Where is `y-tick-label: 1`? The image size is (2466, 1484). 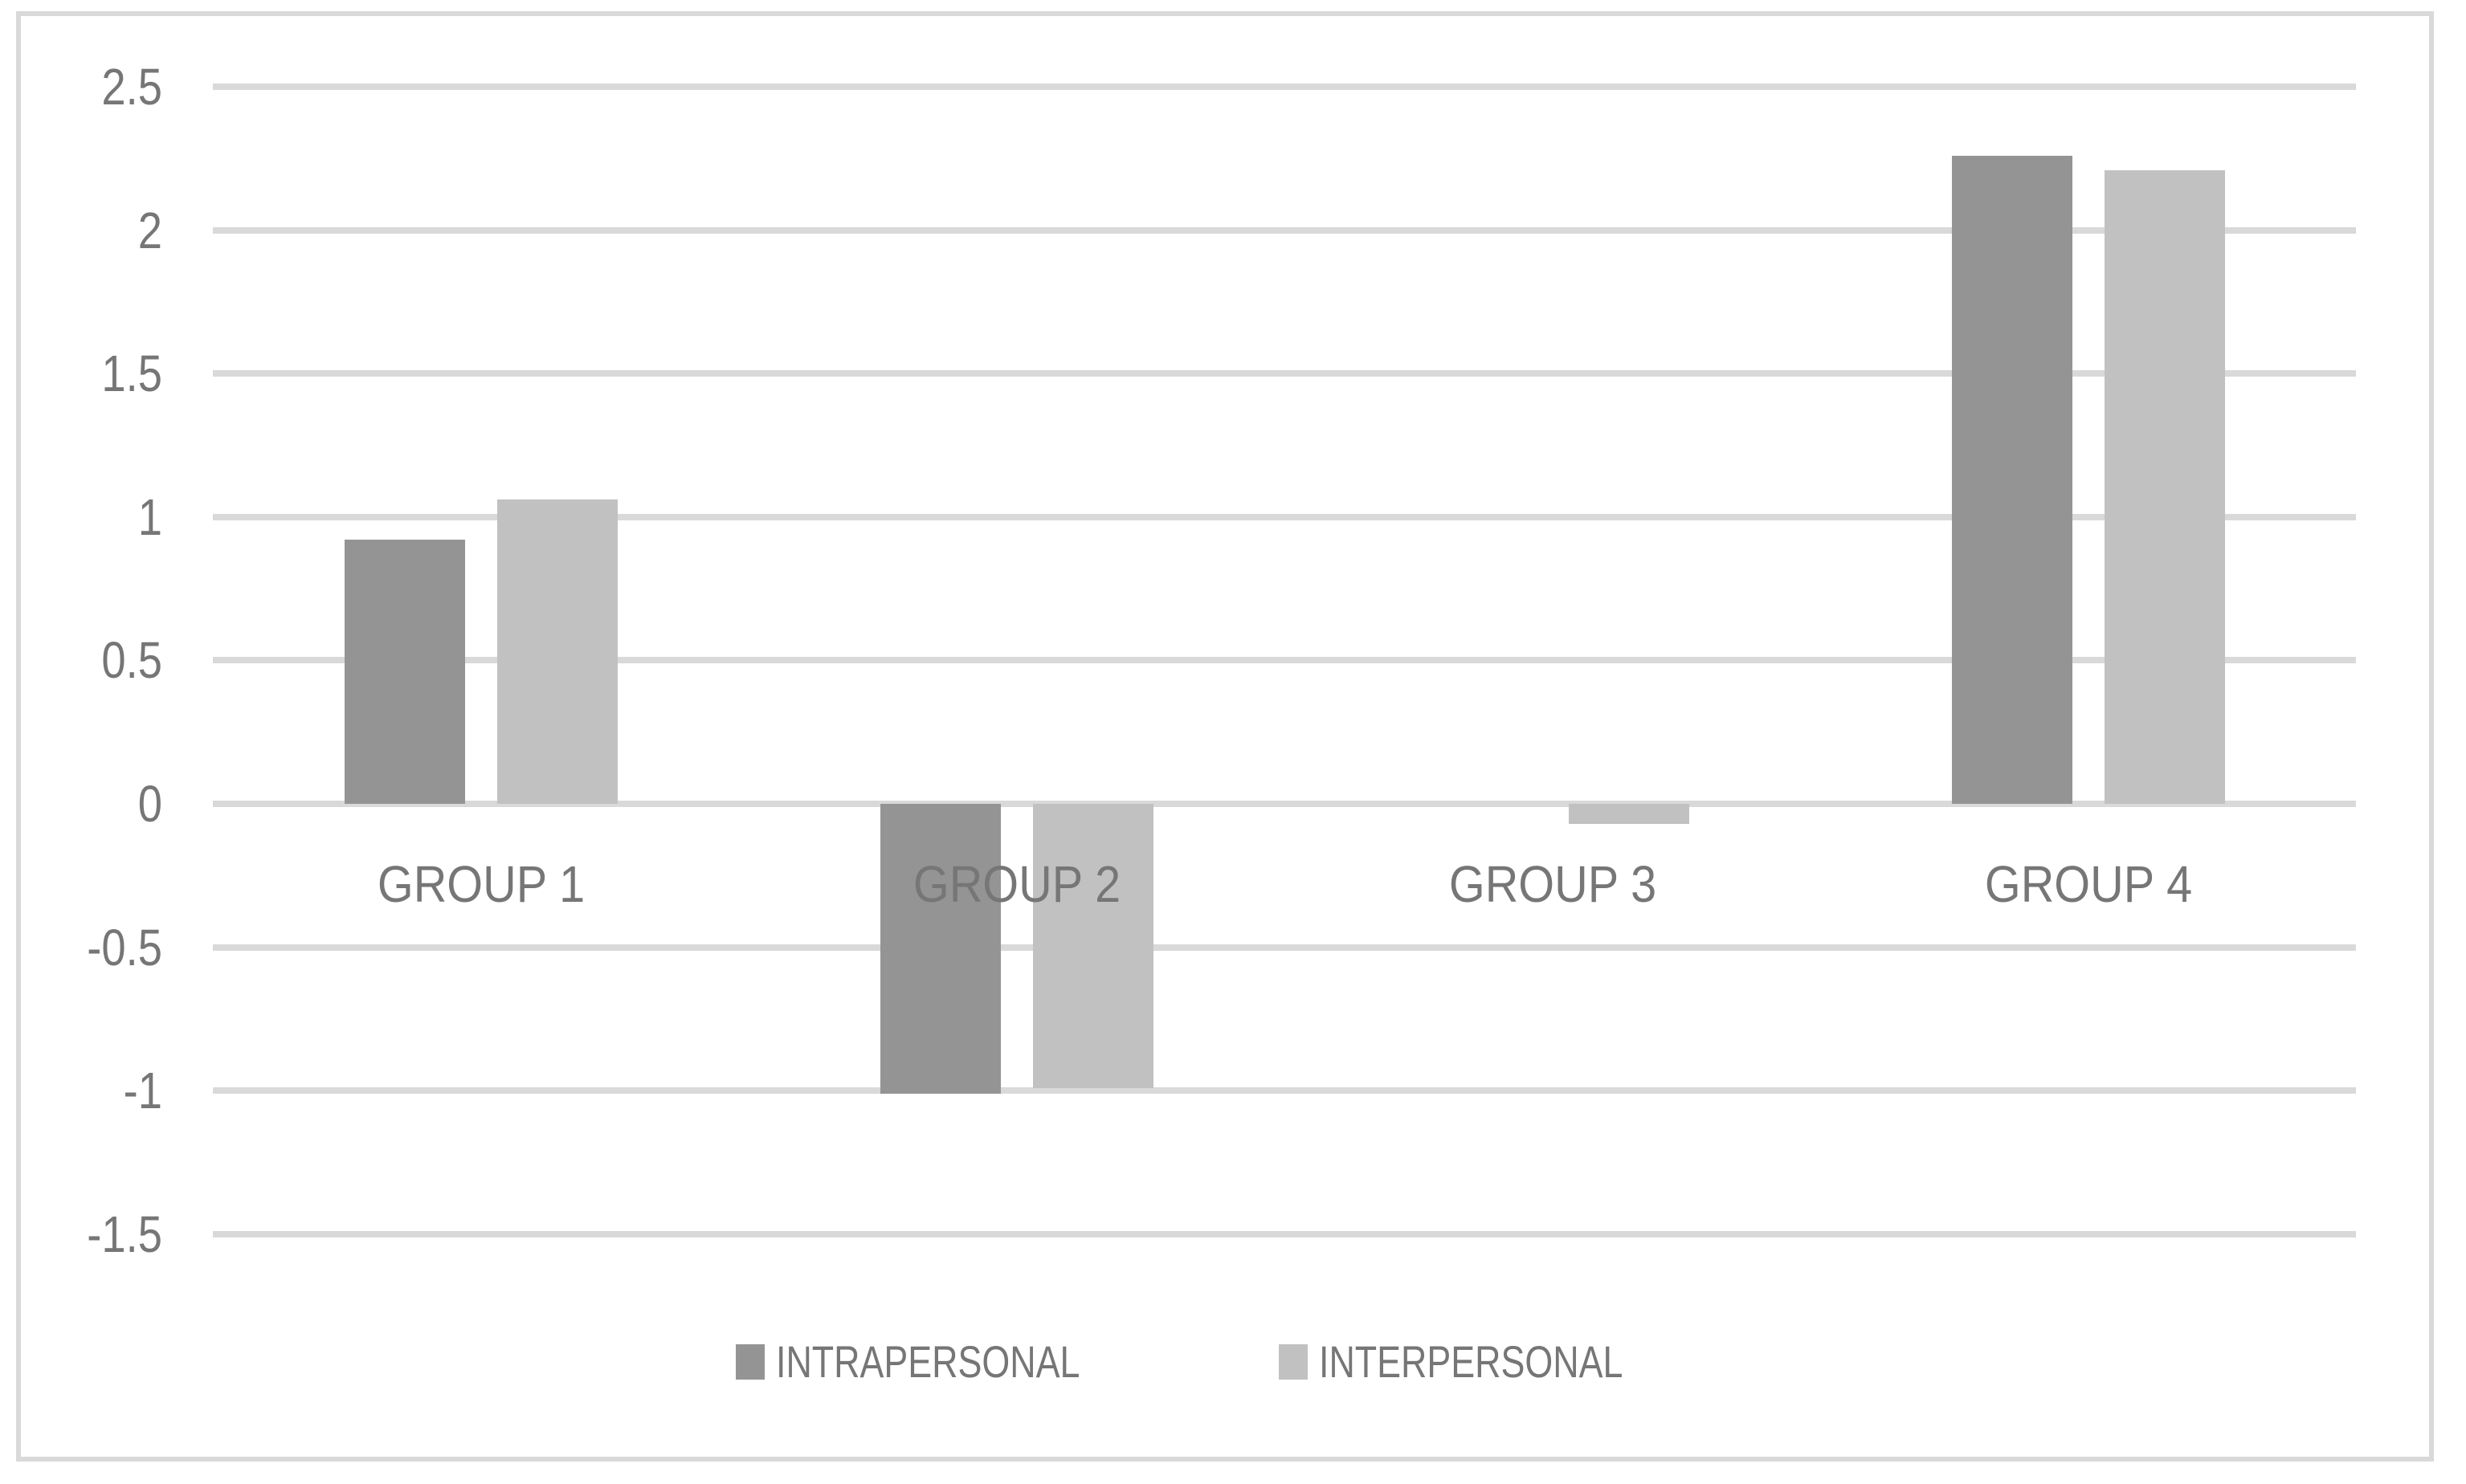
y-tick-label: 1 is located at coordinates (149, 516).